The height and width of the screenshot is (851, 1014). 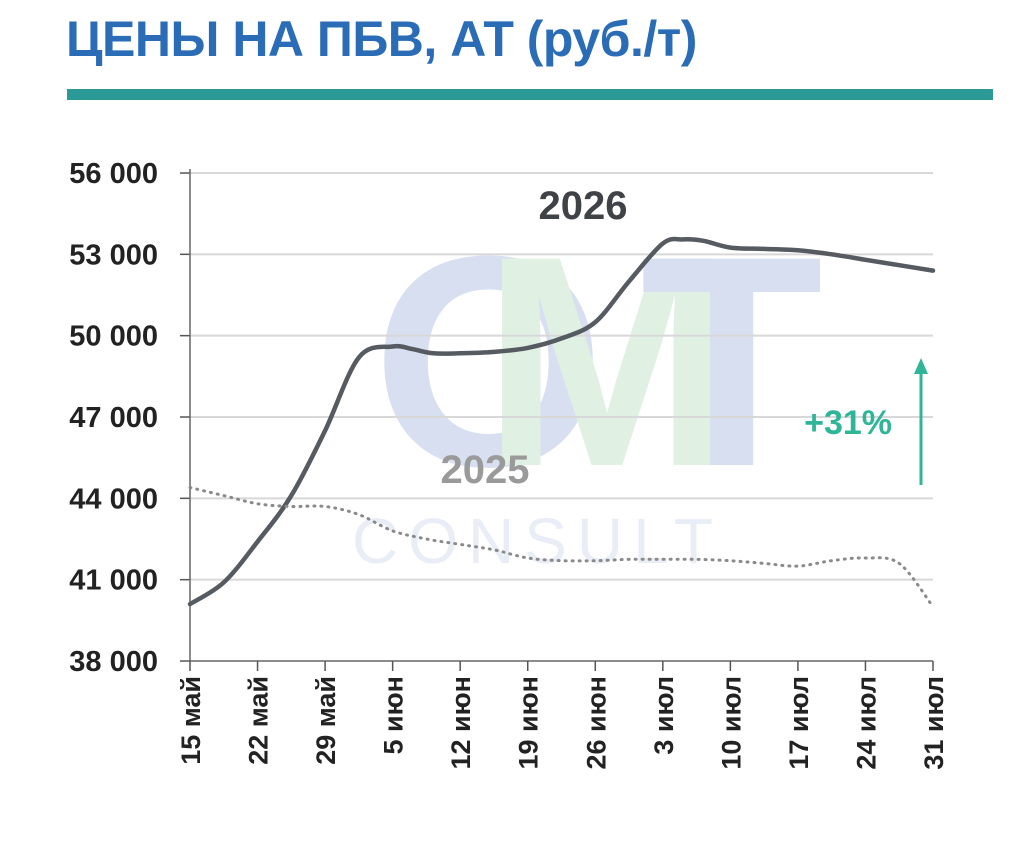 What do you see at coordinates (113, 255) in the screenshot?
I see `y-tick-label: 53 000` at bounding box center [113, 255].